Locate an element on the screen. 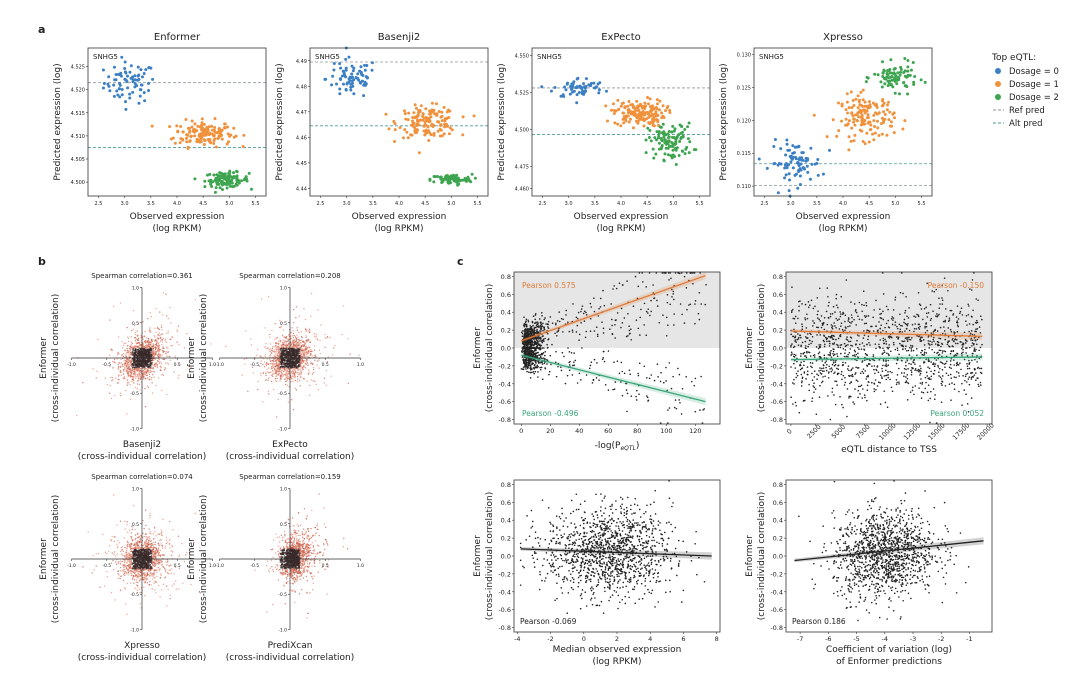  x-tick-label: 4.5 is located at coordinates (869, 204).